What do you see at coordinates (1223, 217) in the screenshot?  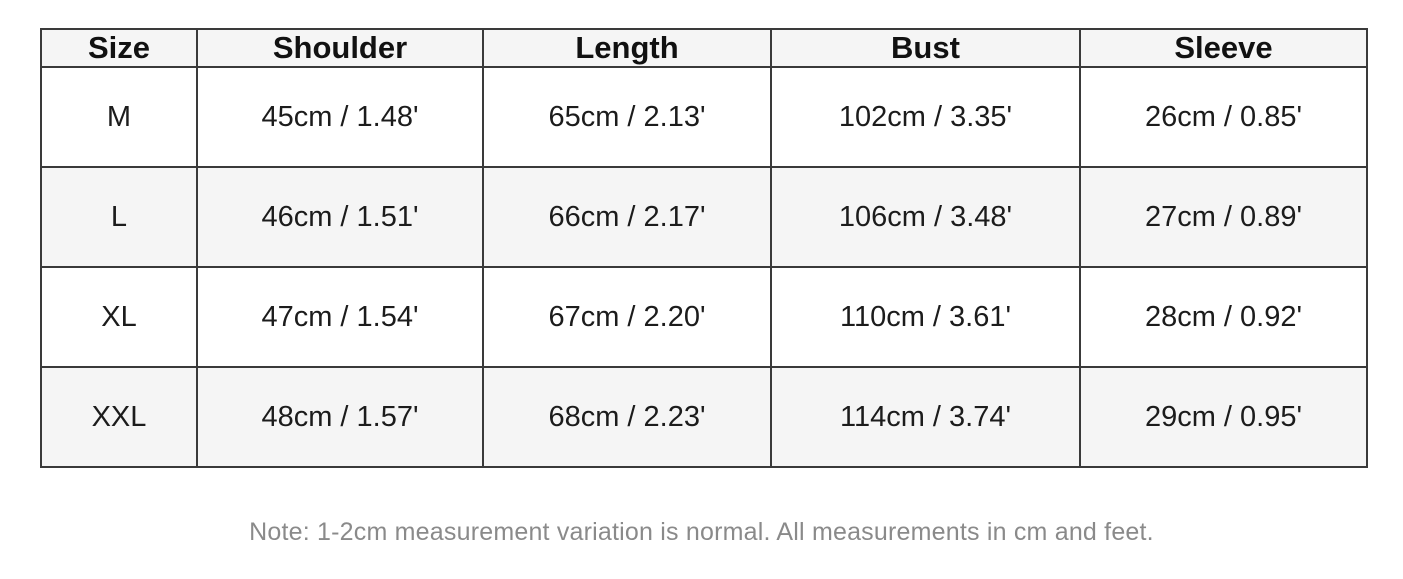 I see `cell-sleeve: 27cm / 0.89'` at bounding box center [1223, 217].